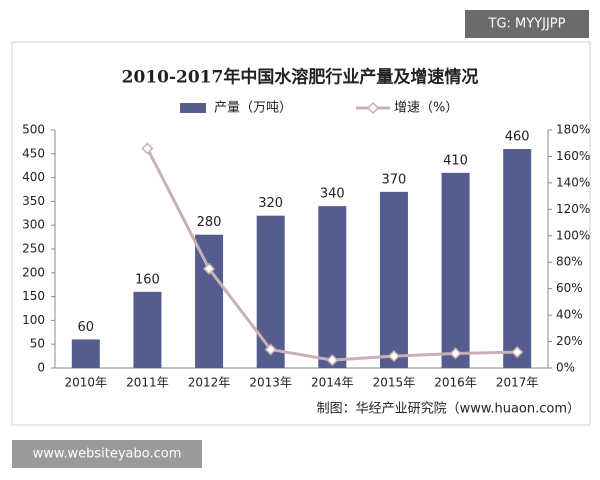  I want to click on legend-label: 增速（%）, so click(426, 108).